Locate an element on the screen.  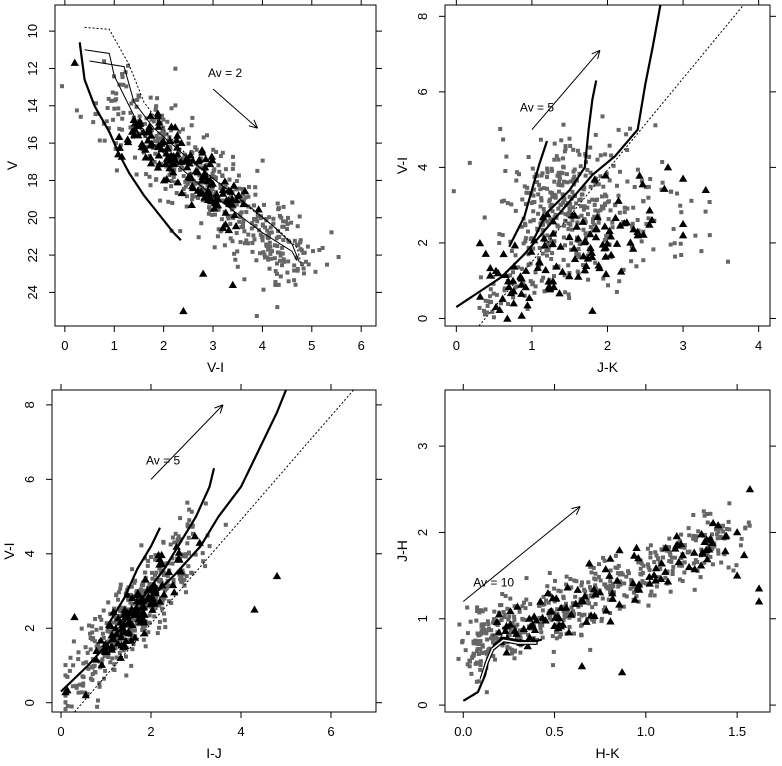
arrow-head is located at coordinates (576, 508).